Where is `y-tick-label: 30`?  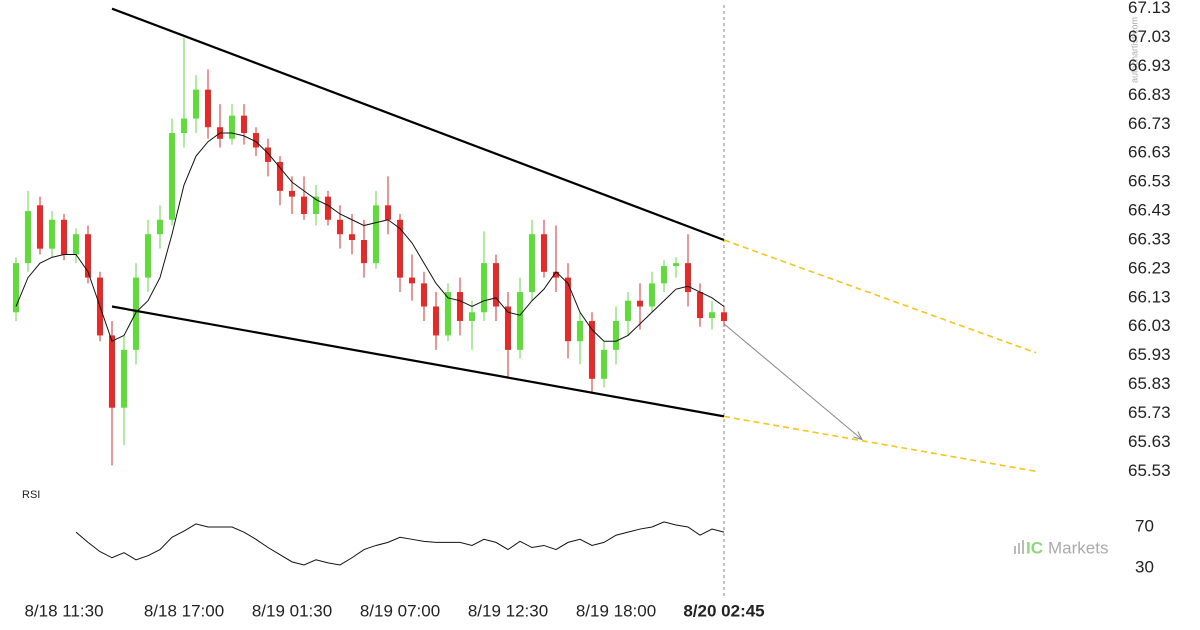
y-tick-label: 30 is located at coordinates (1144, 566).